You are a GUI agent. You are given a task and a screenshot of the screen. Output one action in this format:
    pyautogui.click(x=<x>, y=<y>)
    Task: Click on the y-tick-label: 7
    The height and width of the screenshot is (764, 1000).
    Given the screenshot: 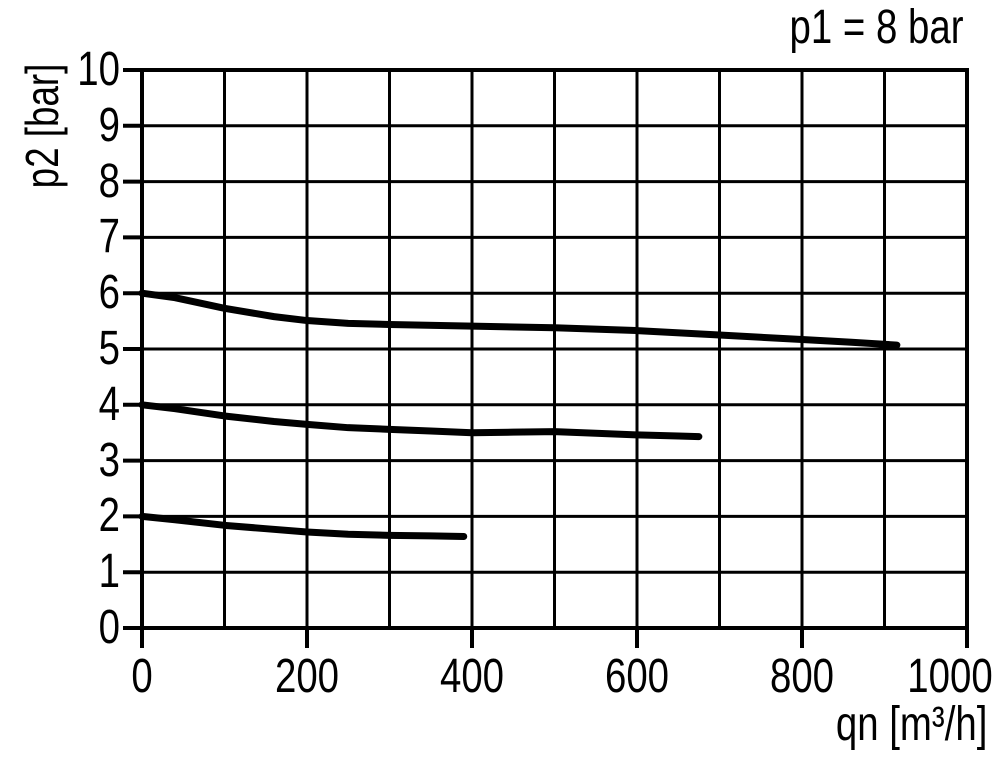 What is the action you would take?
    pyautogui.click(x=109, y=237)
    